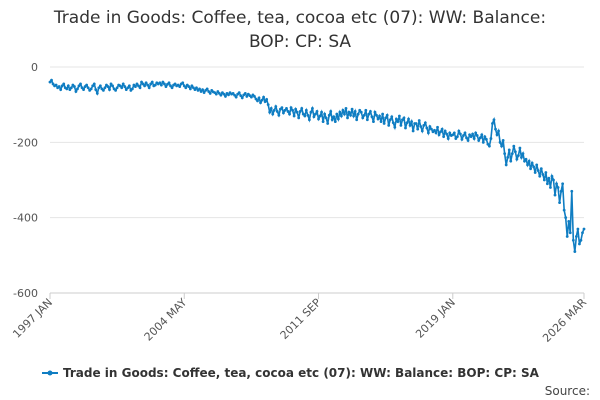 This screenshot has height=400, width=600. I want to click on x-tick-label: 1997 JAN, so click(32, 318).